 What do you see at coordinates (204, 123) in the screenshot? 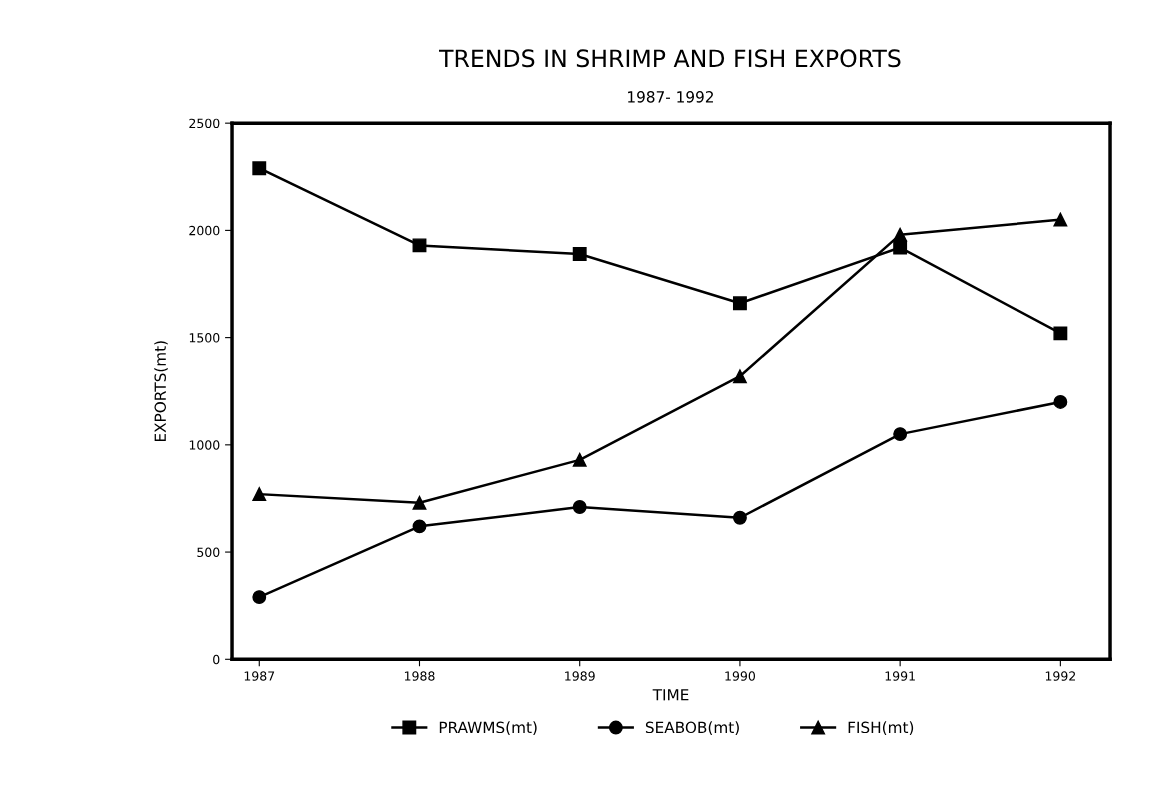
I see `y-tick-label: 2500` at bounding box center [204, 123].